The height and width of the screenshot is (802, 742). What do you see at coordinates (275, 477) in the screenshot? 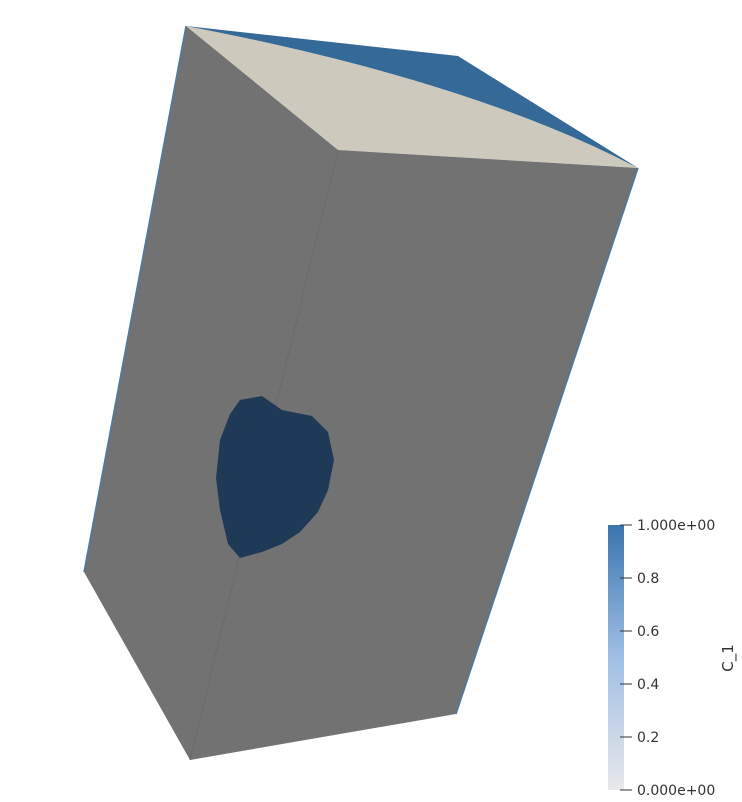
I see `inclusion-region` at bounding box center [275, 477].